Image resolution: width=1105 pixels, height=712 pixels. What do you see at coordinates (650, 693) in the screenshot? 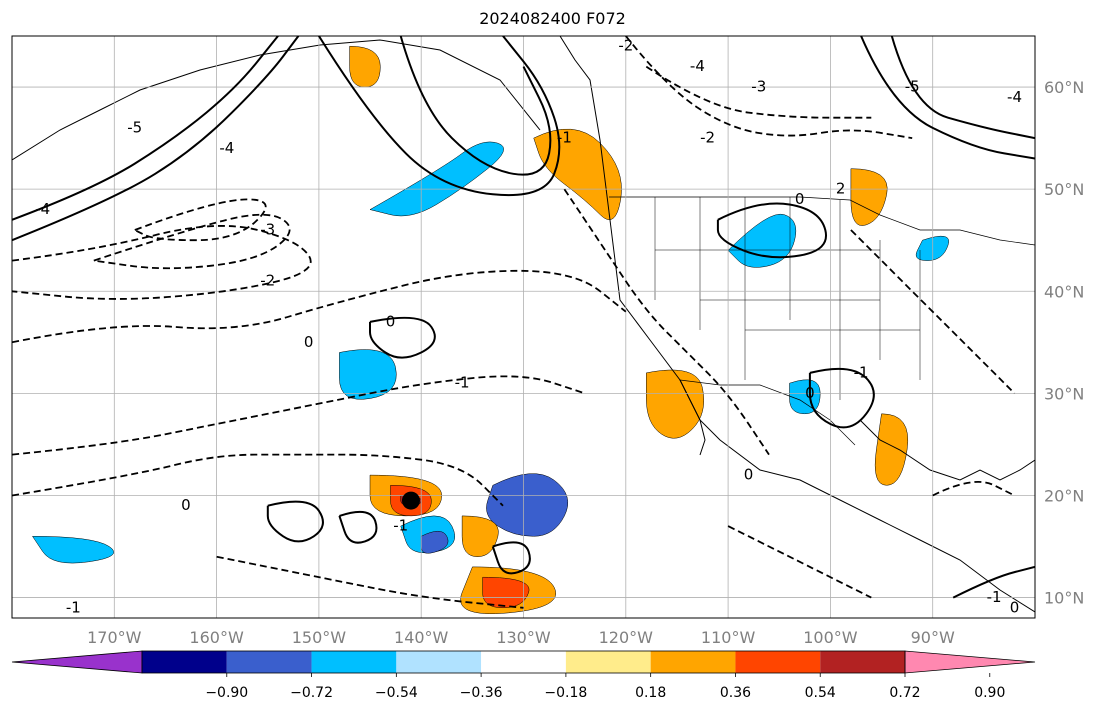
I see `colorbar-tick-label: 0.18` at bounding box center [650, 693].